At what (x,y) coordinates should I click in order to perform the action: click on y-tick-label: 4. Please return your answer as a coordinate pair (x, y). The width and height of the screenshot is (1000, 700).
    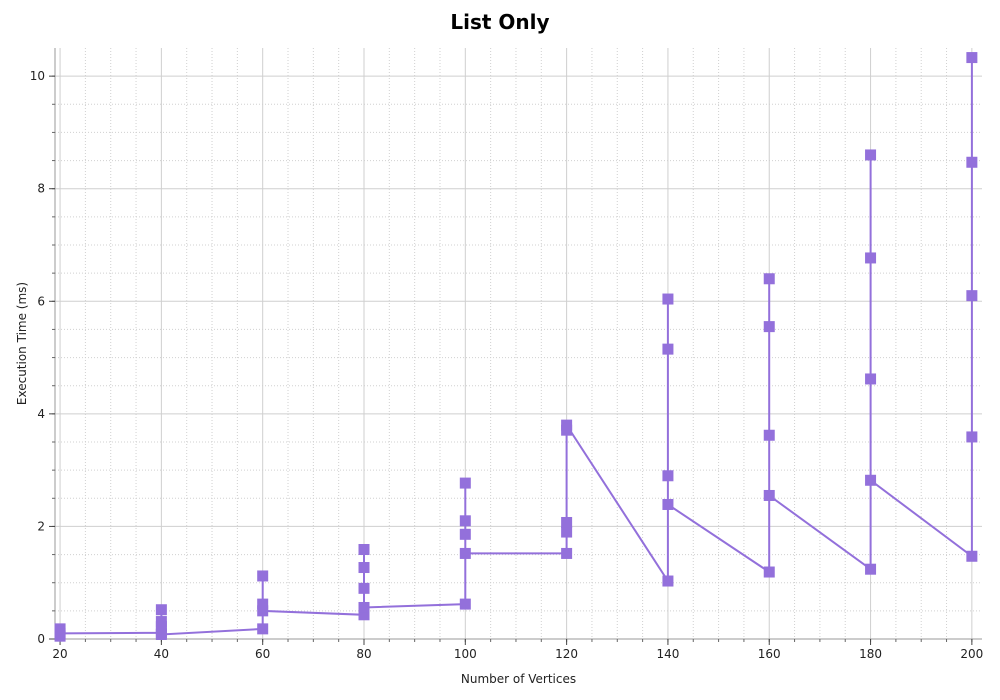
    Looking at the image, I should click on (41, 414).